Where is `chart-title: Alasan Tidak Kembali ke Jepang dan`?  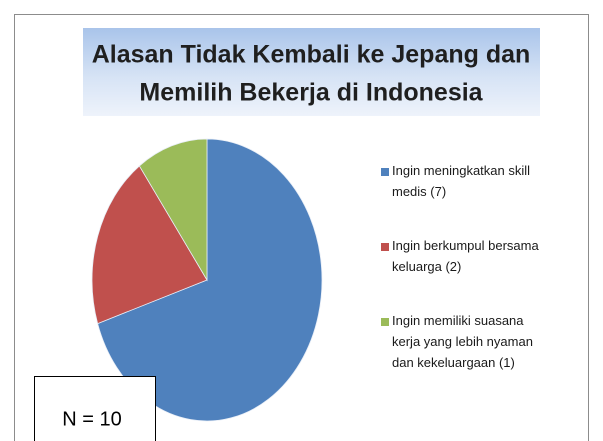 chart-title: Alasan Tidak Kembali ke Jepang dan is located at coordinates (311, 55).